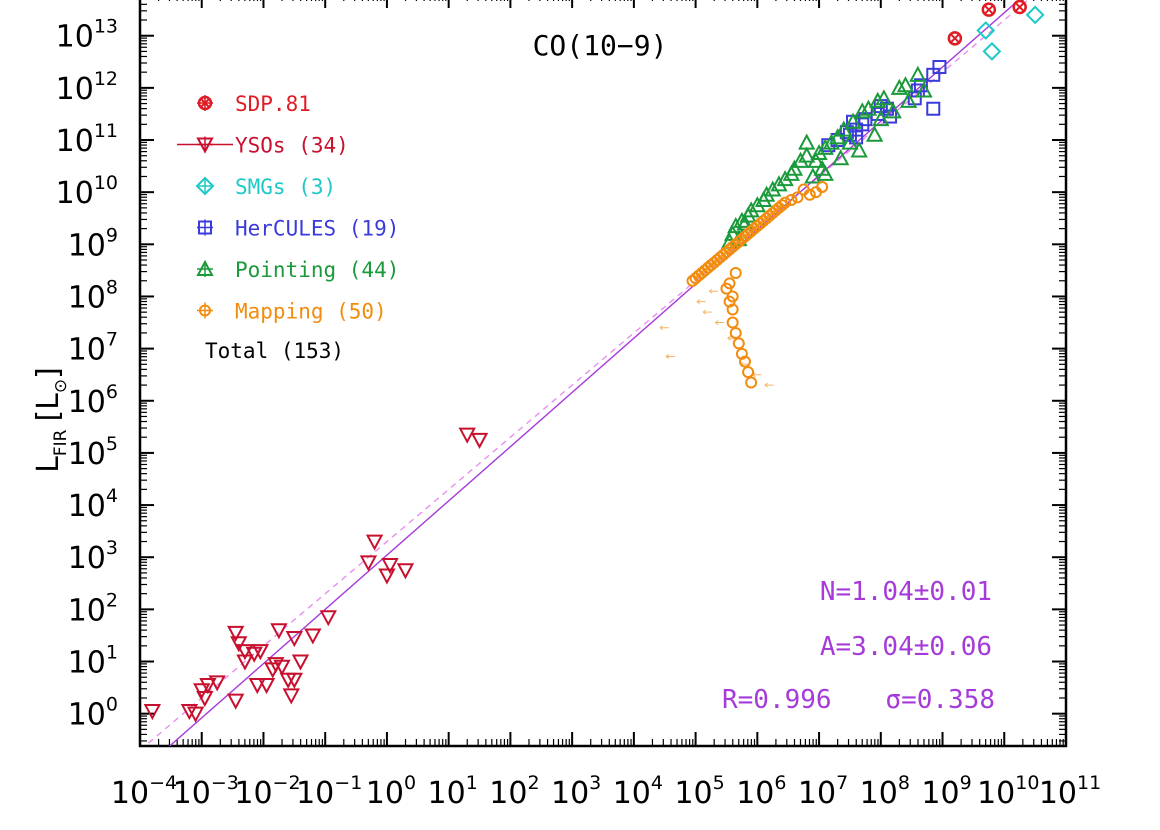  What do you see at coordinates (93, 452) in the screenshot?
I see `y-tick-label: 10⁵` at bounding box center [93, 452].